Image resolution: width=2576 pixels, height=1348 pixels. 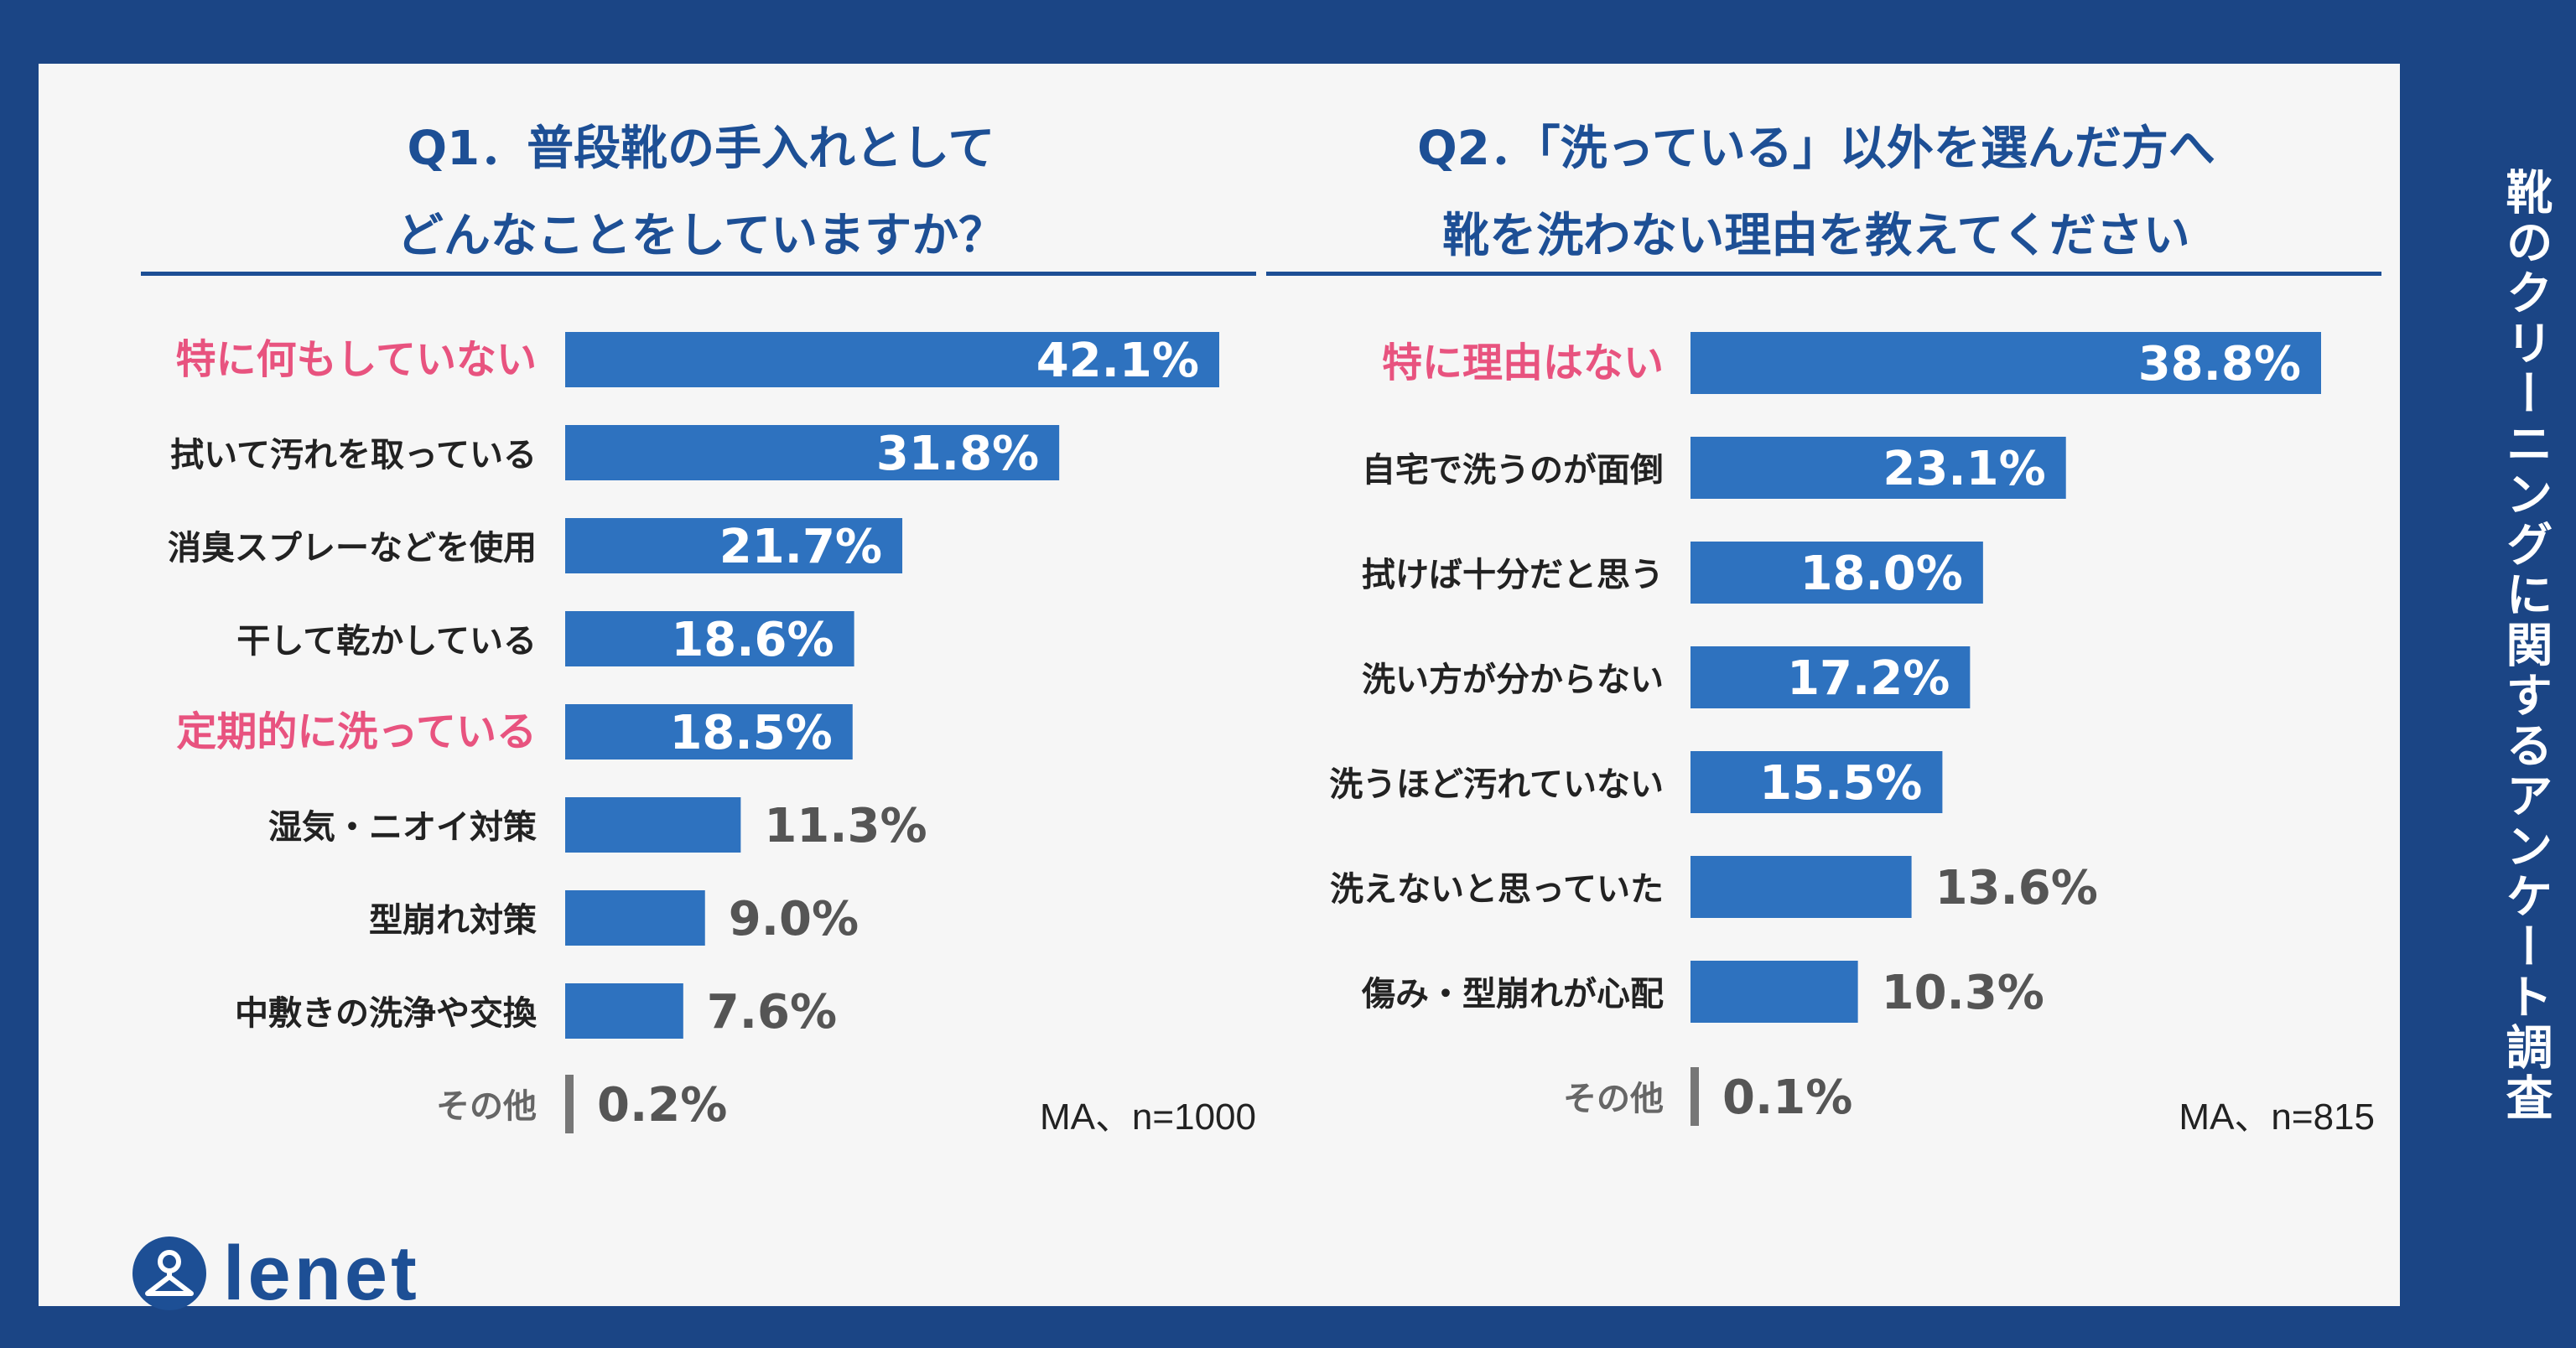 I want to click on q1-category-label: 型崩れ対策, so click(x=453, y=920).